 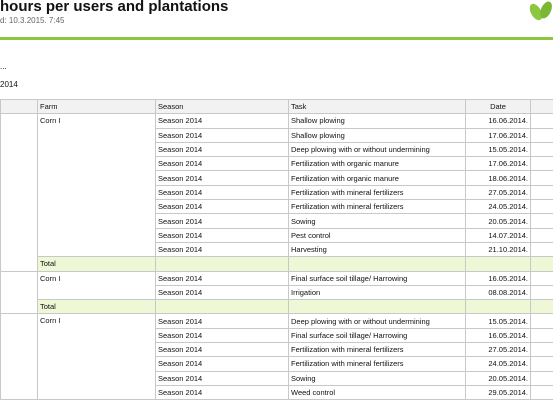 I want to click on date-cell: 18.06.2014., so click(x=498, y=178).